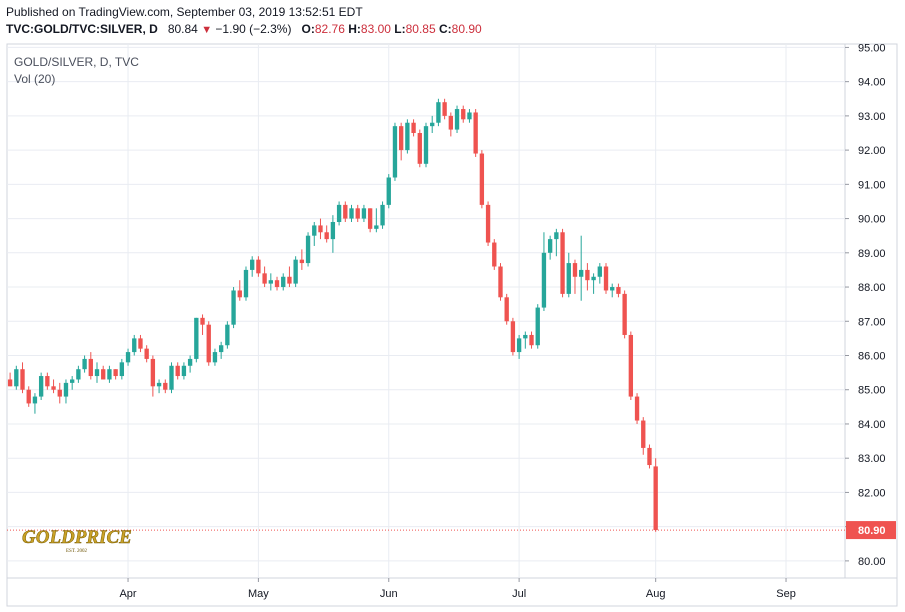 The image size is (905, 612). I want to click on high-label: H:, so click(354, 29).